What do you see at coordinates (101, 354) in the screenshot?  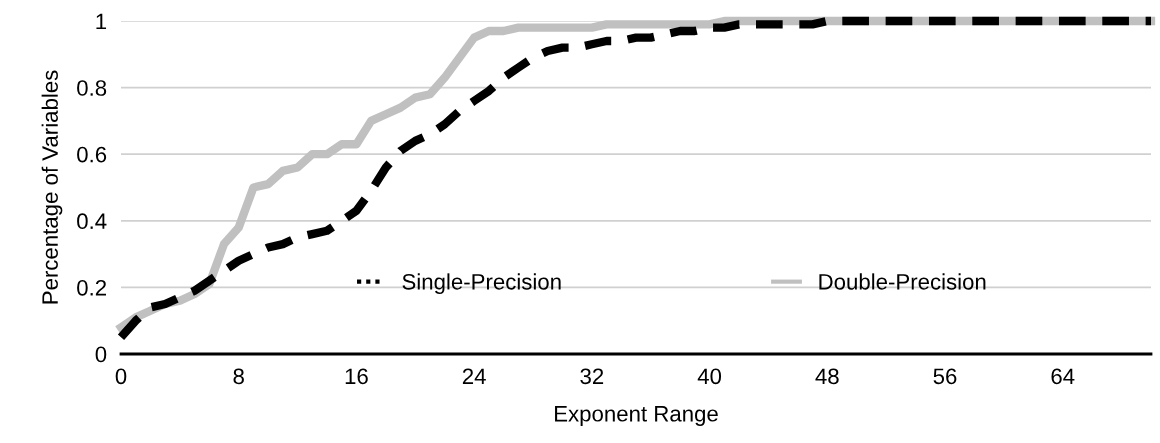 I see `y-tick-label: 0` at bounding box center [101, 354].